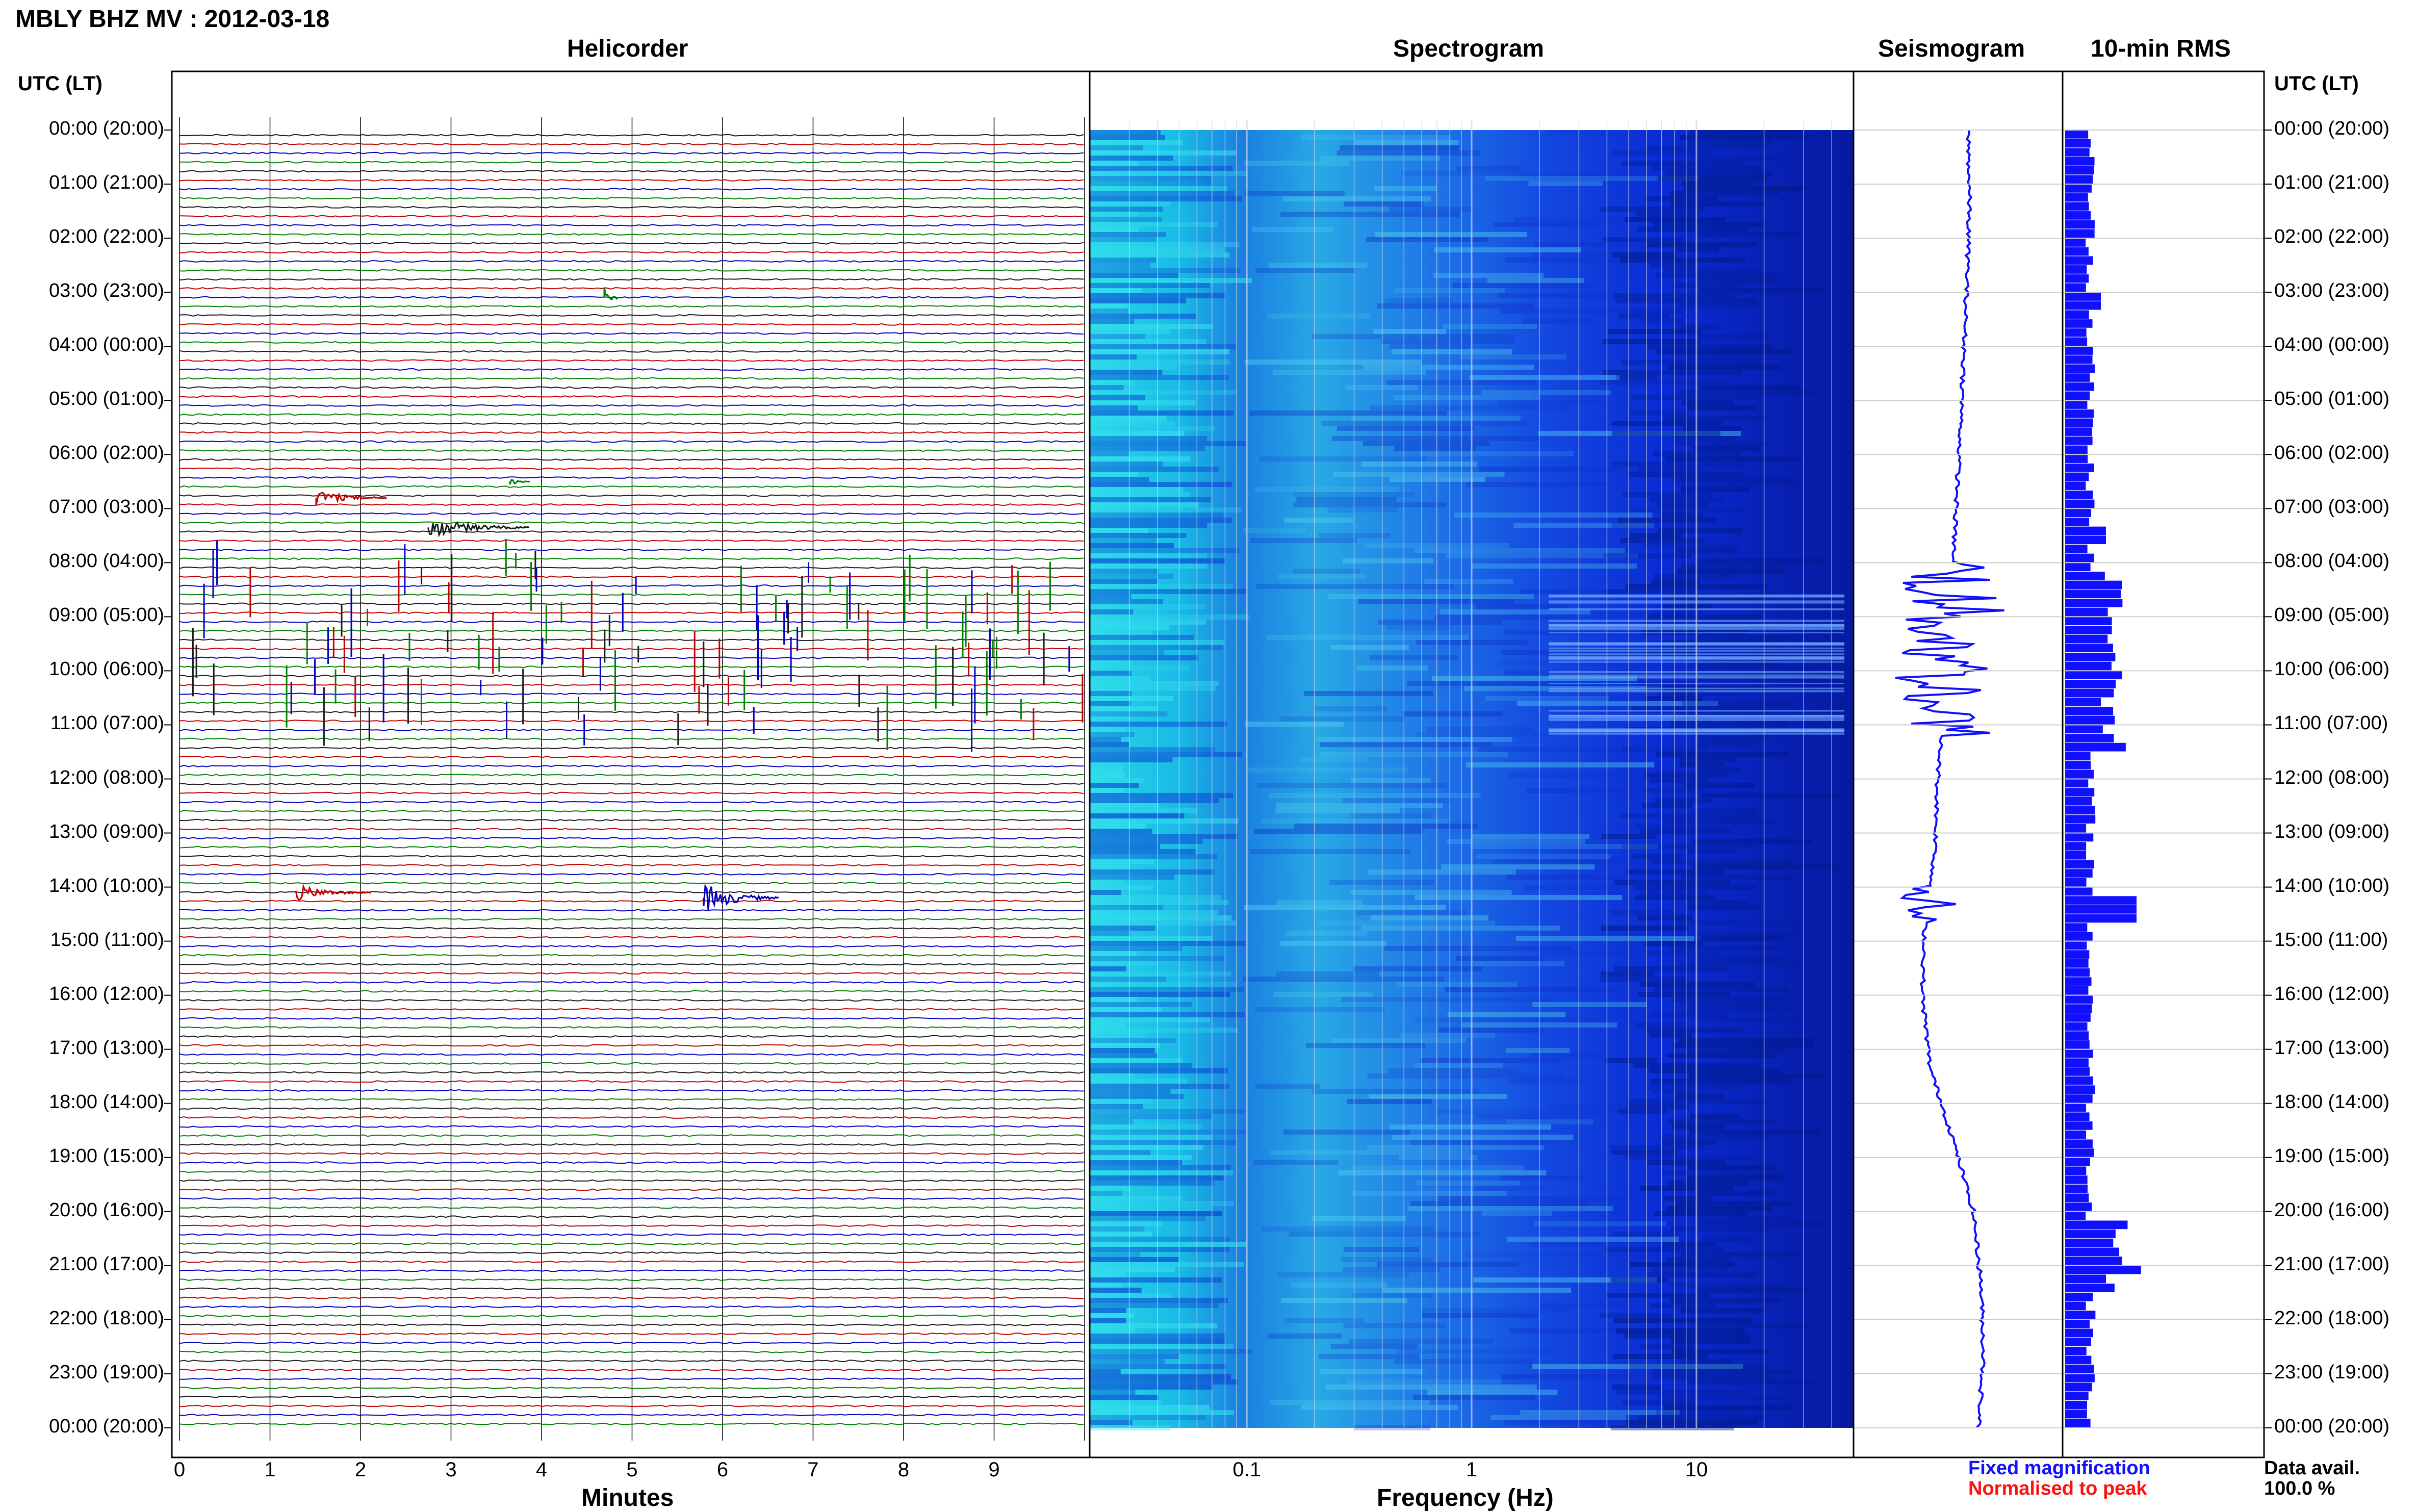  I want to click on hour-label-right: 19:00 (15:00), so click(2332, 1156).